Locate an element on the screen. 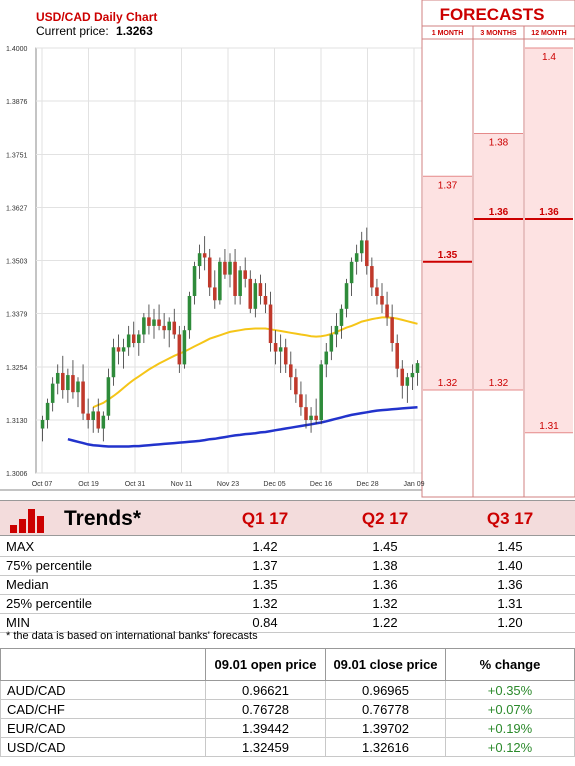 The height and width of the screenshot is (766, 575). prices-row: CAD/CHF 0.76728 0.76778 +0.07% is located at coordinates (287, 709).